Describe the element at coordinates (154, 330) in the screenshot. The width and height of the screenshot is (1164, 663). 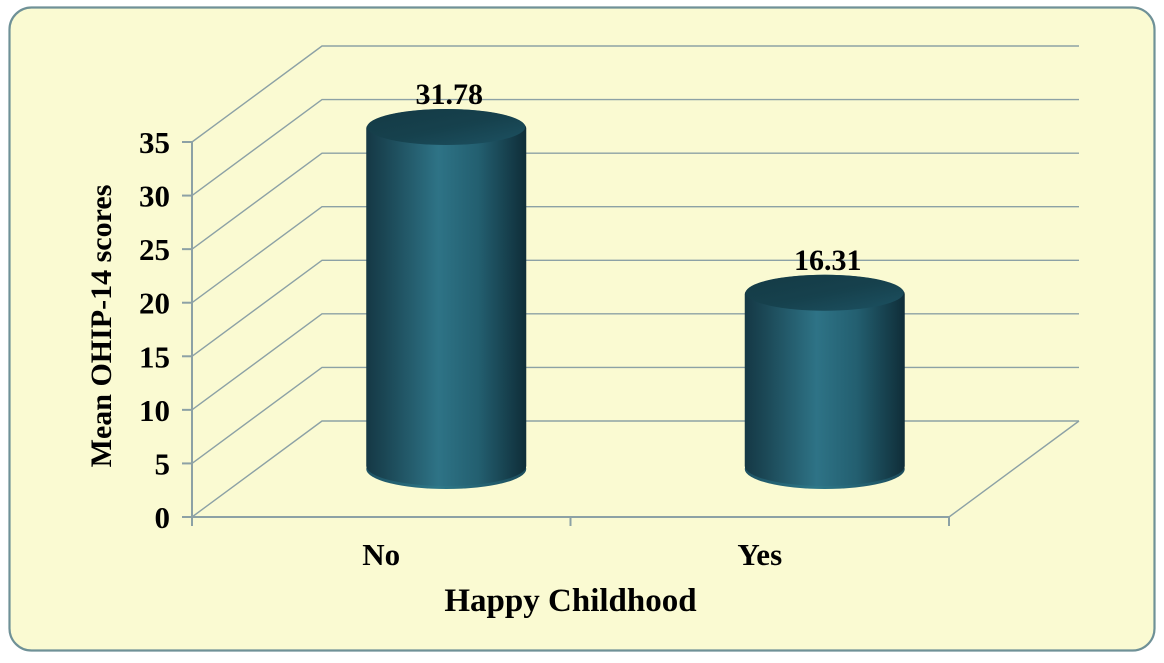
I see `y-axis-tick-labels: 0 5 10 15 20 25 30 35` at that location.